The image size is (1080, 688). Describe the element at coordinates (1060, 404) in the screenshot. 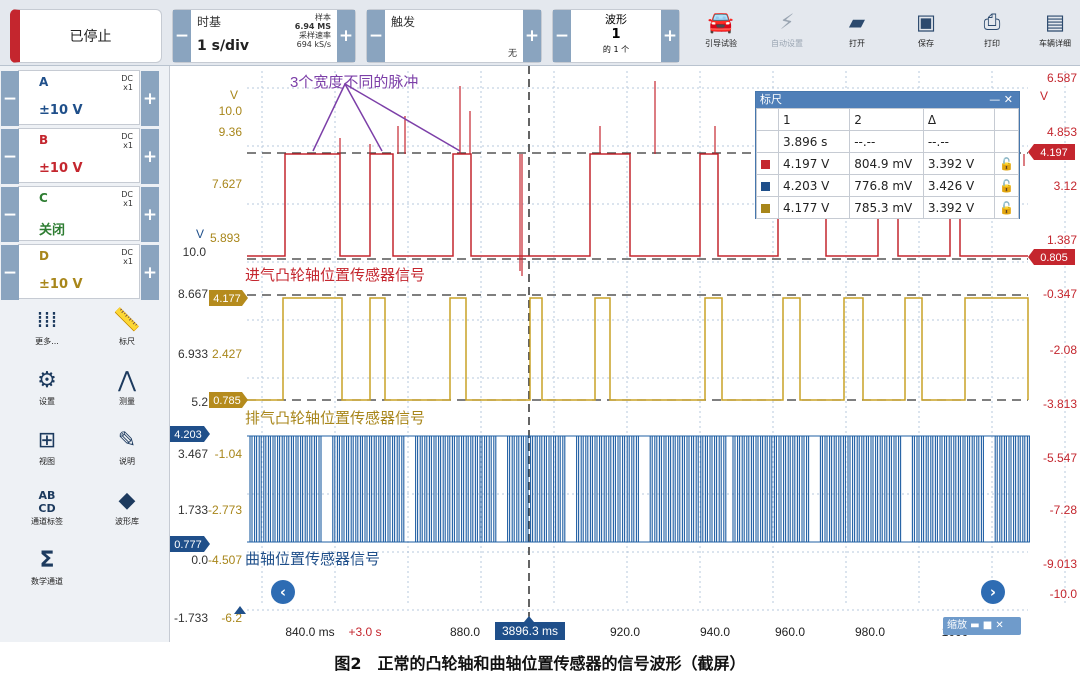

I see `right-axis-tick: -3.813` at that location.